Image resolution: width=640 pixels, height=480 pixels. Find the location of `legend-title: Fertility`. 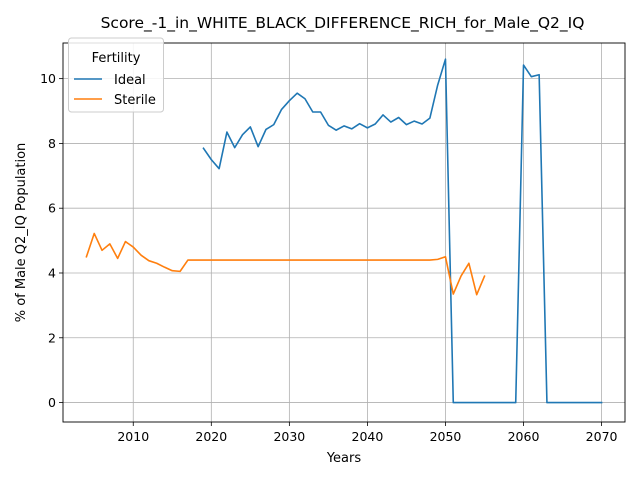

legend-title: Fertility is located at coordinates (116, 58).